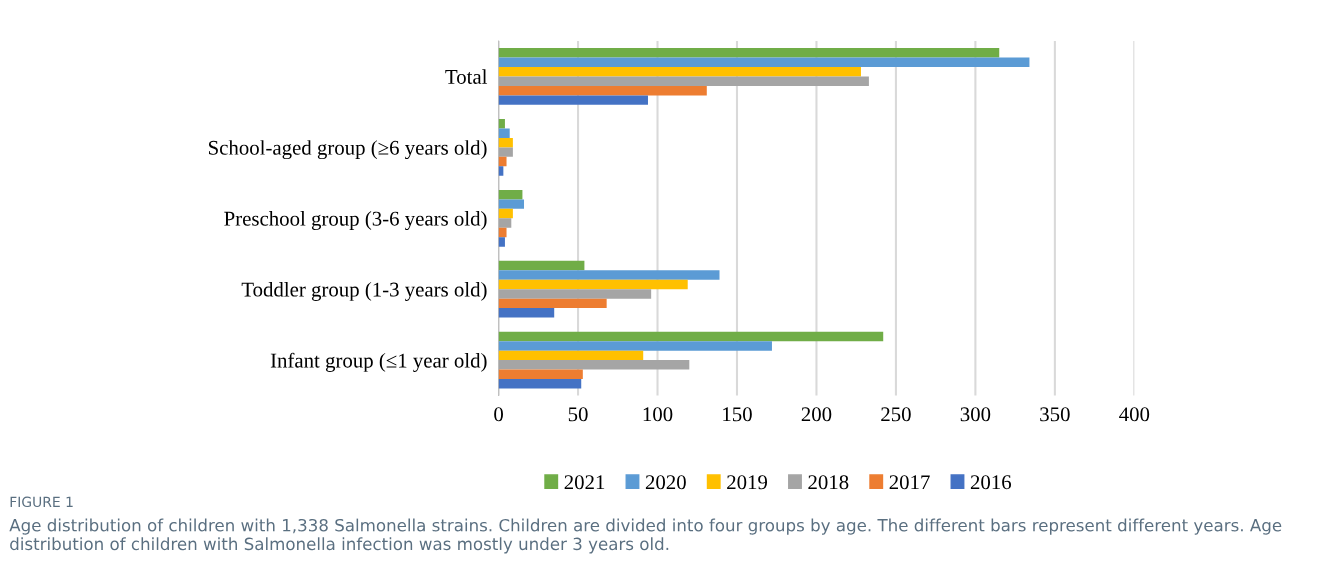 This screenshot has width=1319, height=586. I want to click on text: FIGURE 1, so click(41, 502).